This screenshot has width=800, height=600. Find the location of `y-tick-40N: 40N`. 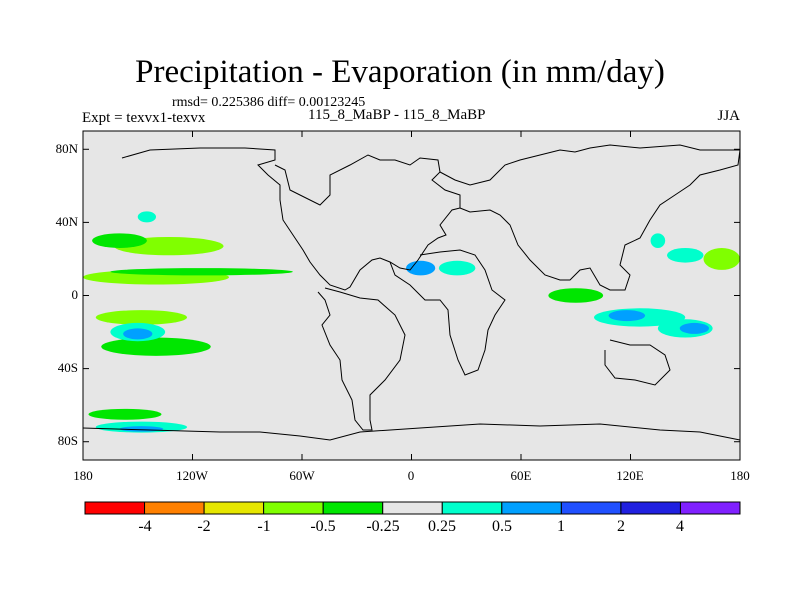

y-tick-40N: 40N is located at coordinates (66, 221).